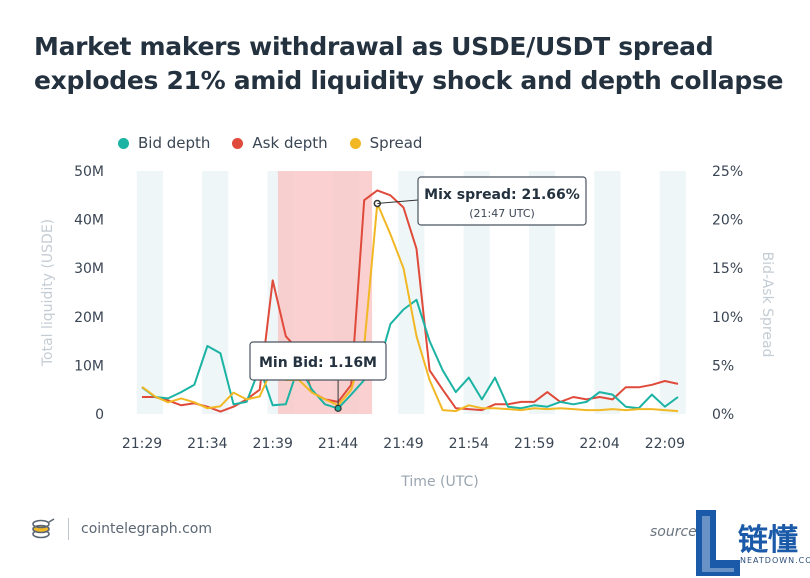 Image resolution: width=810 pixels, height=578 pixels. I want to click on y-tick-label: 50M, so click(89, 172).